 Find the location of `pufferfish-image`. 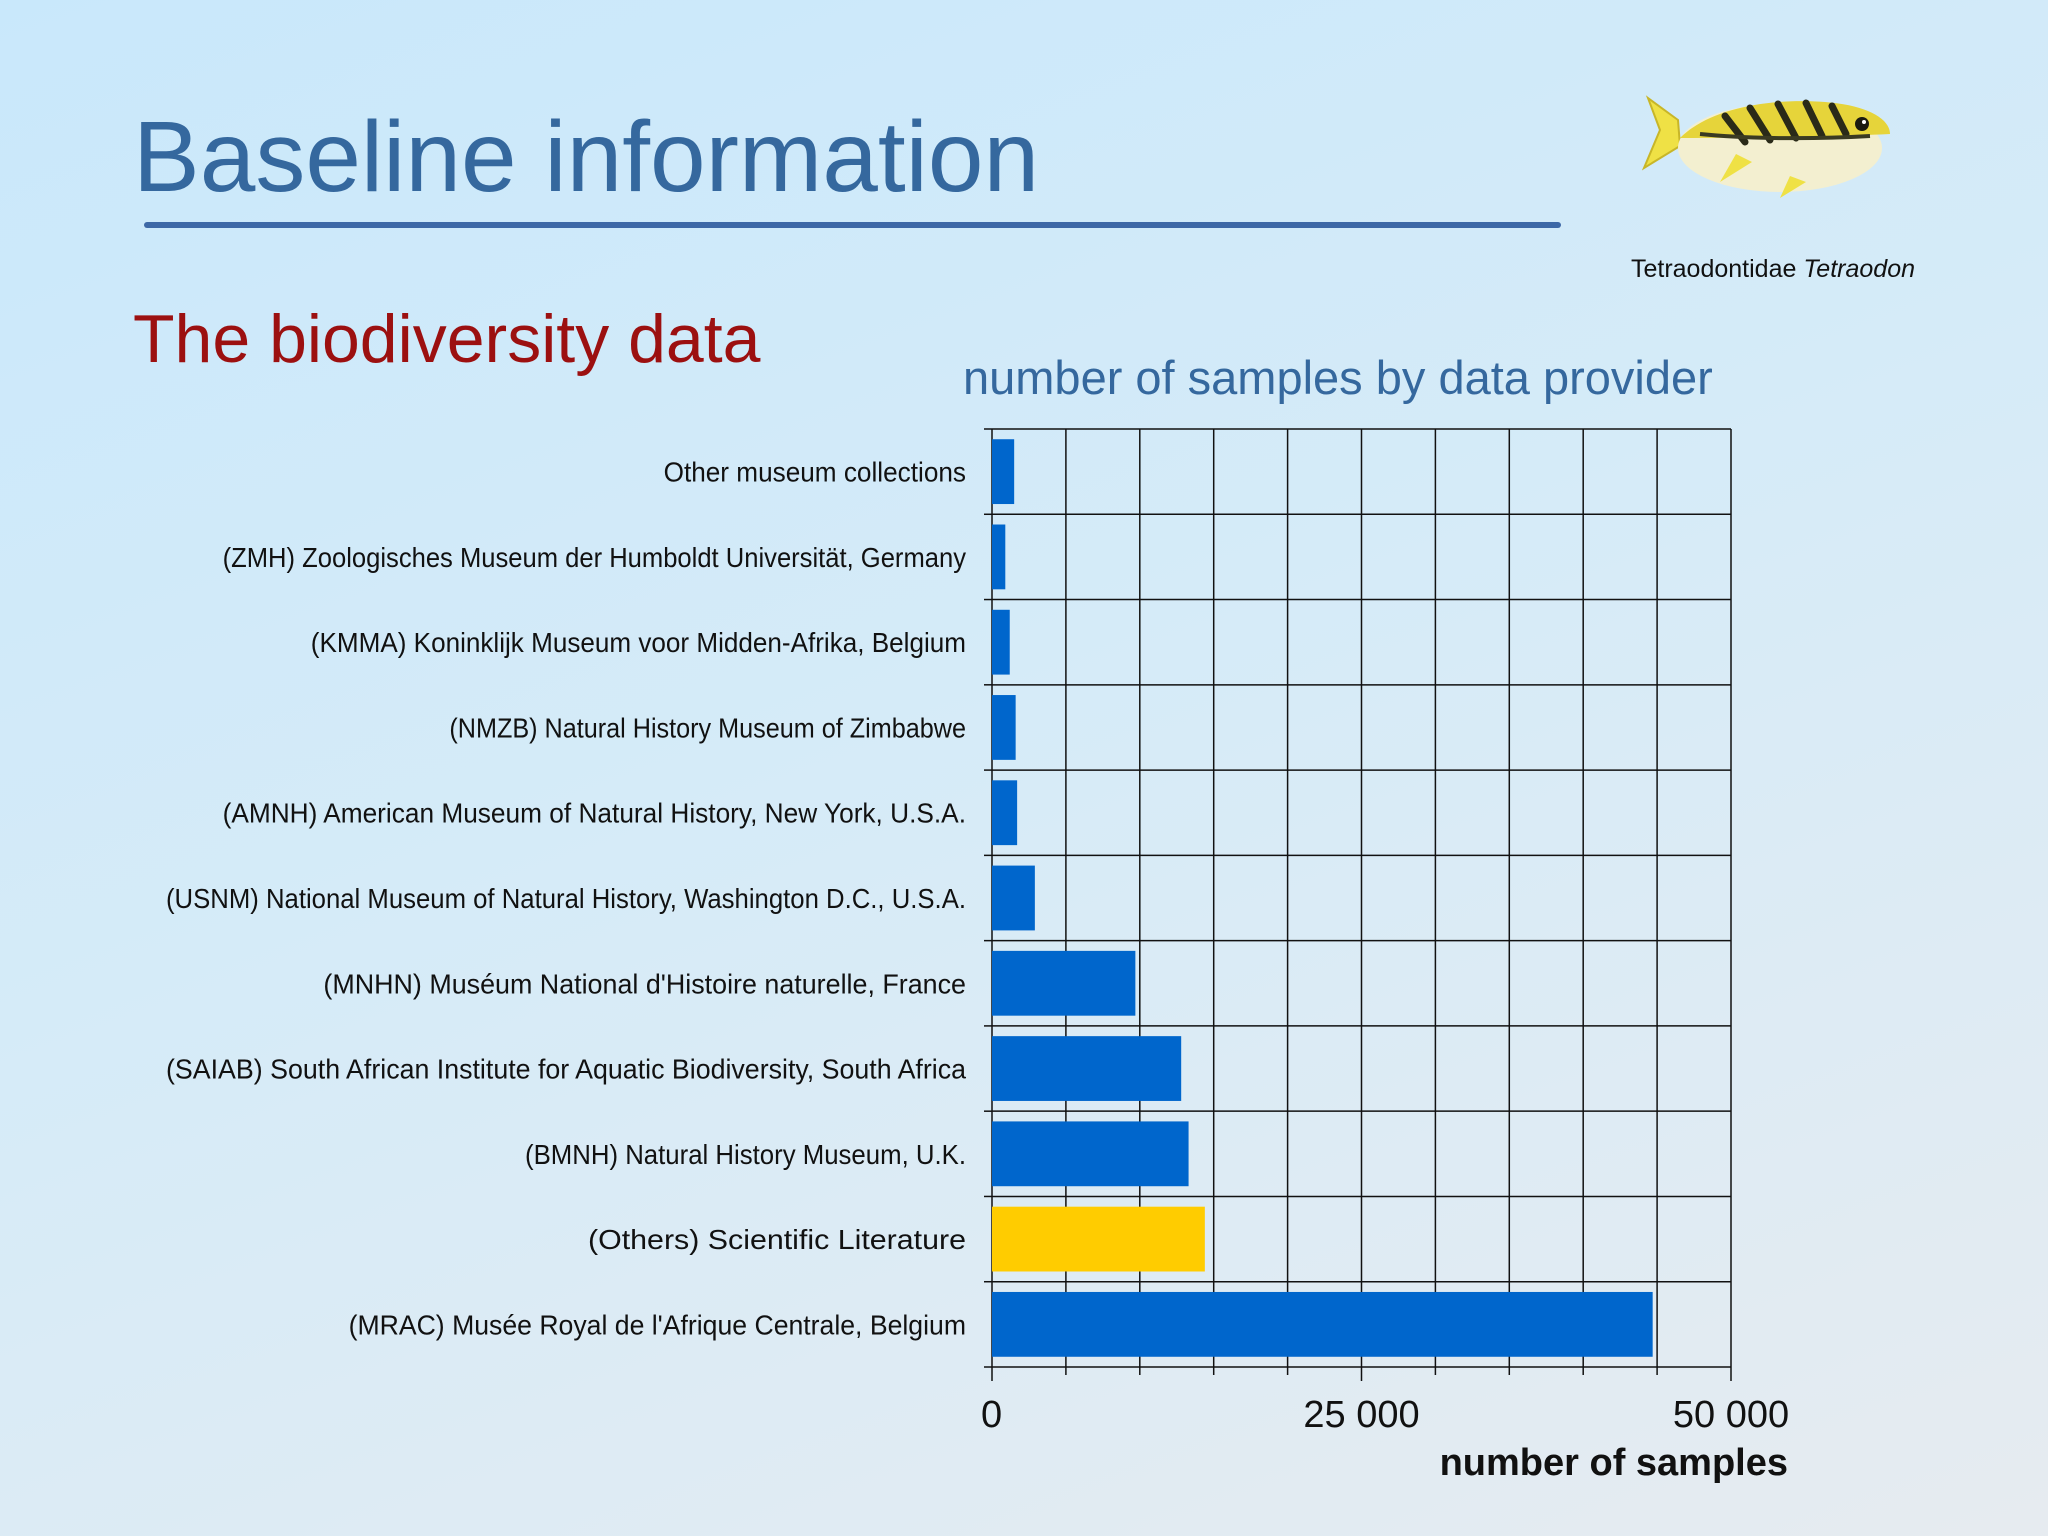

pufferfish-image is located at coordinates (1765, 146).